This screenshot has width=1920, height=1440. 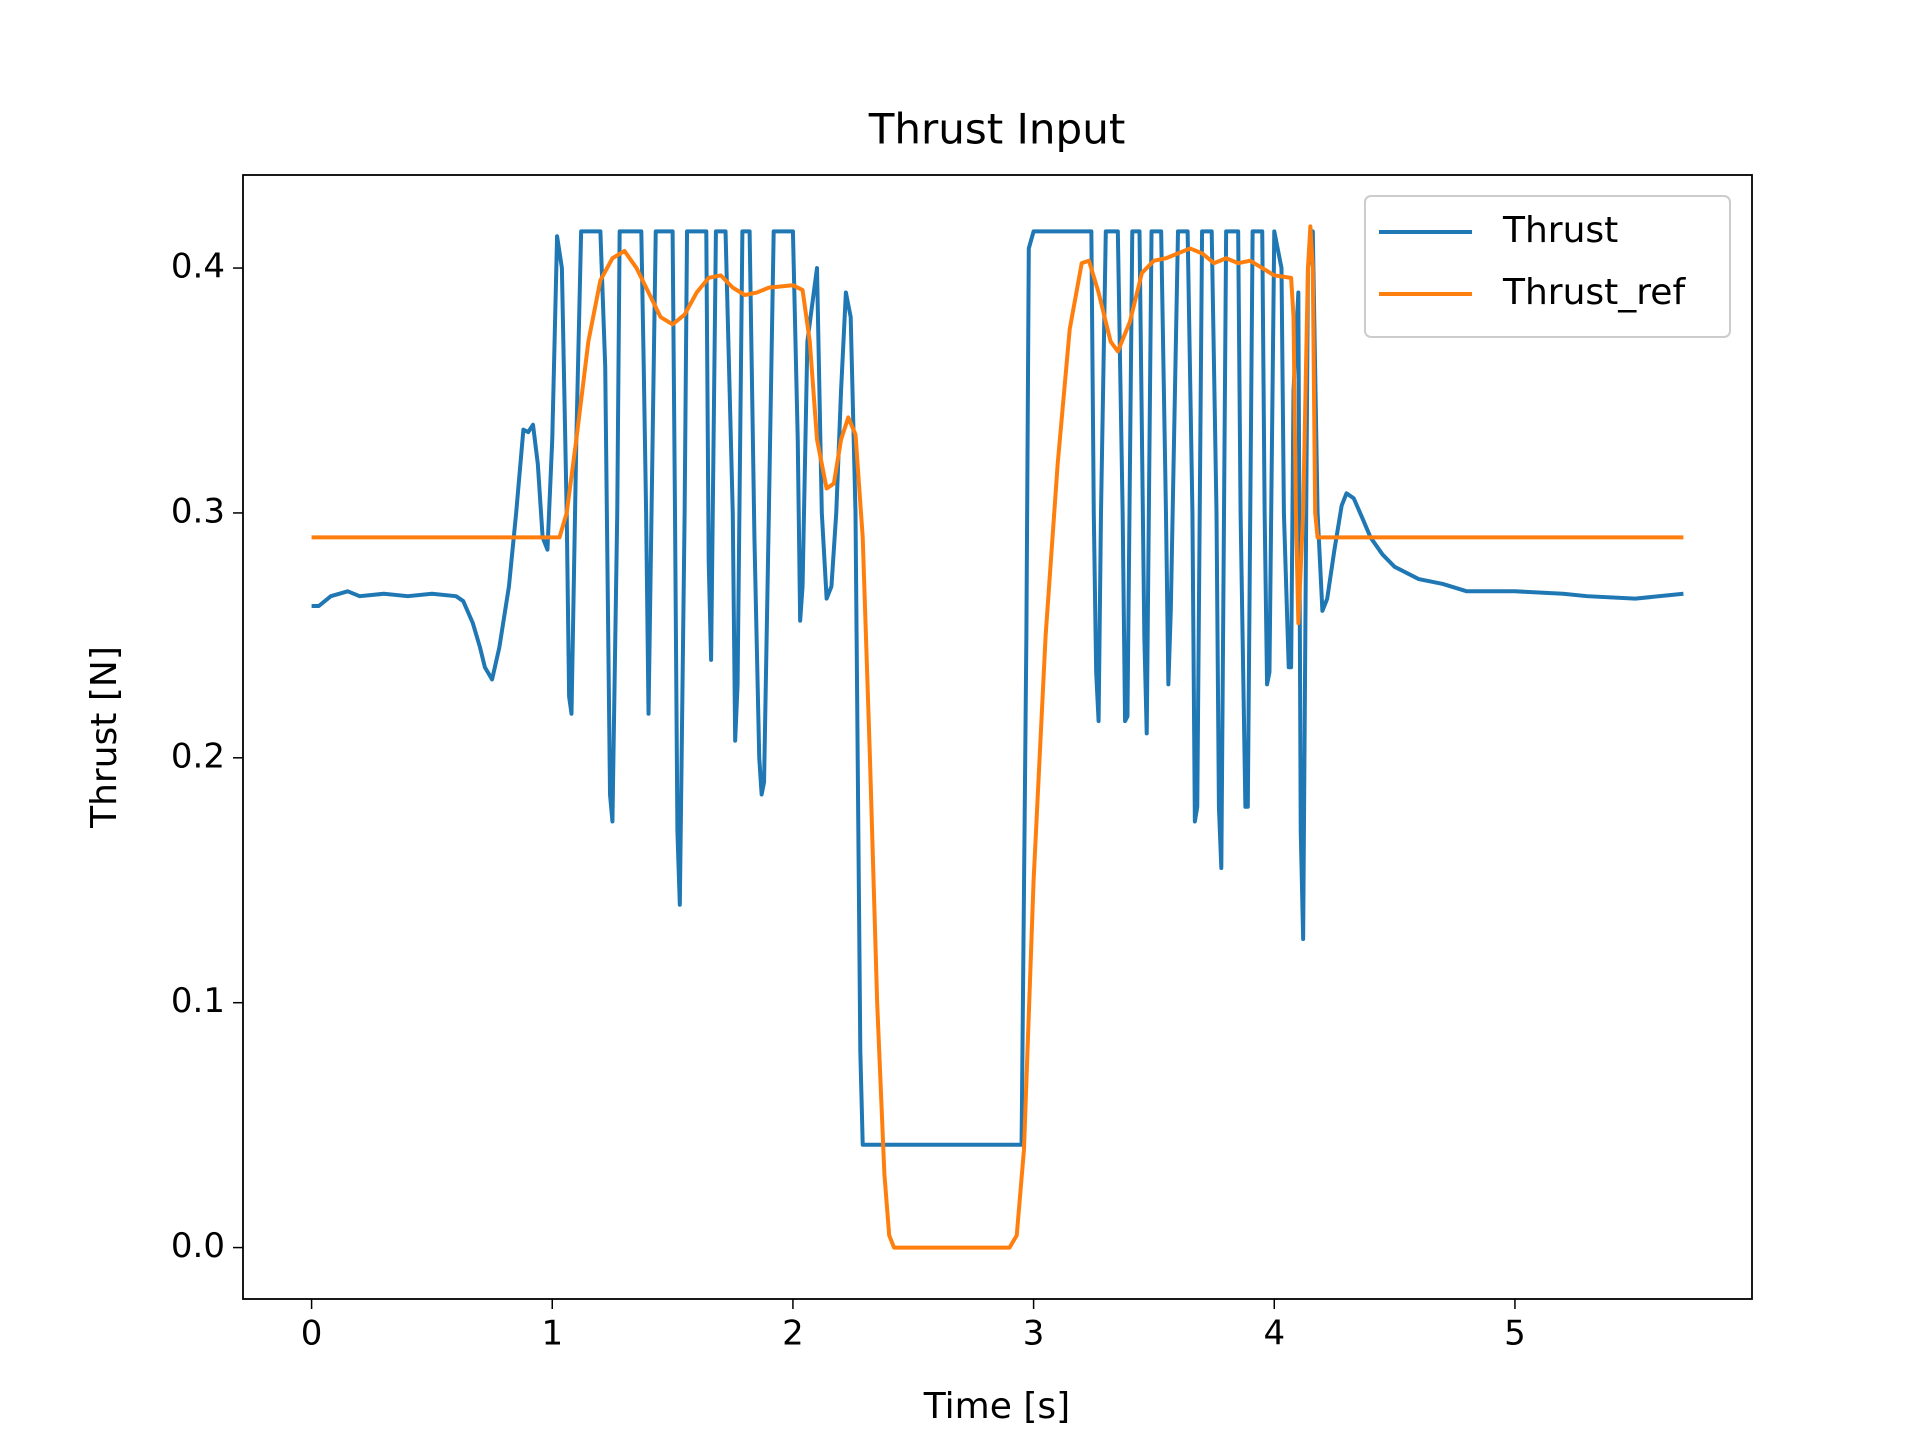 What do you see at coordinates (1560, 230) in the screenshot?
I see `legend-label: Thrust` at bounding box center [1560, 230].